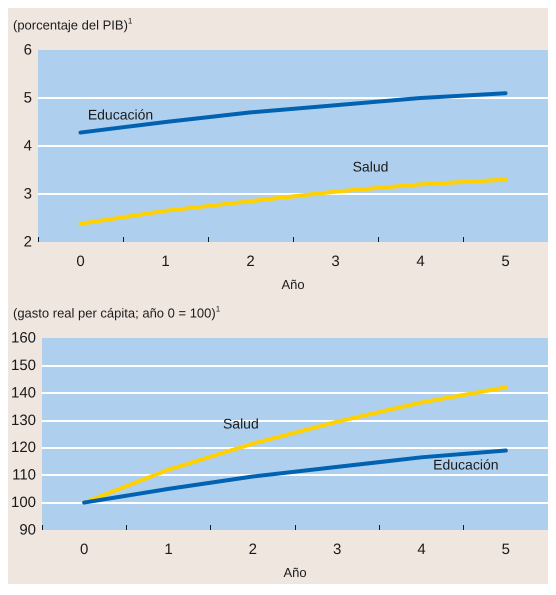  I want to click on y-tick-label: 5, so click(28, 98).